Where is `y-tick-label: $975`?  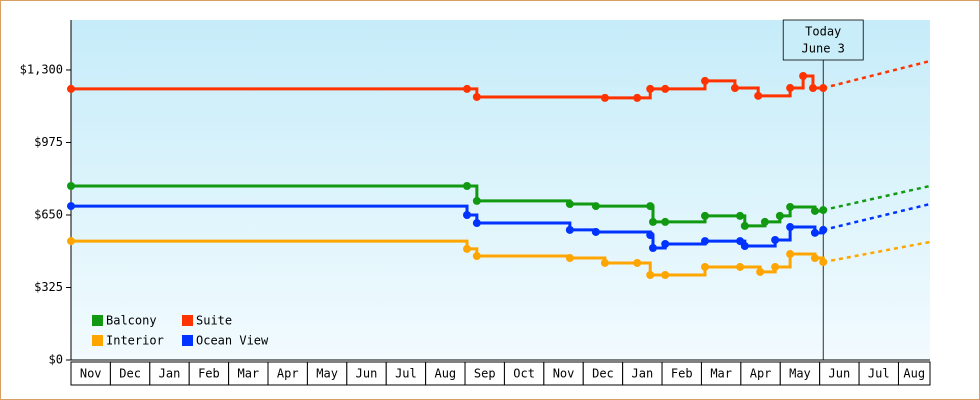
y-tick-label: $975 is located at coordinates (48, 142).